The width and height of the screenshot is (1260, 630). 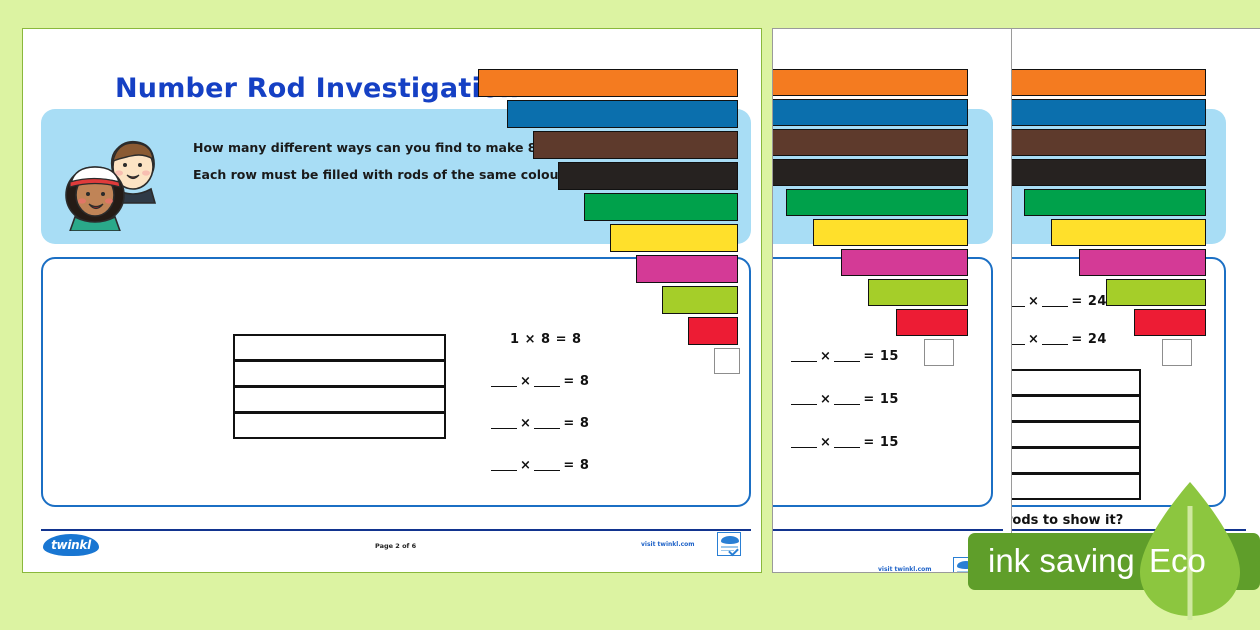 What do you see at coordinates (1065, 520) in the screenshot?
I see `back-tail-text: rods to show it?` at bounding box center [1065, 520].